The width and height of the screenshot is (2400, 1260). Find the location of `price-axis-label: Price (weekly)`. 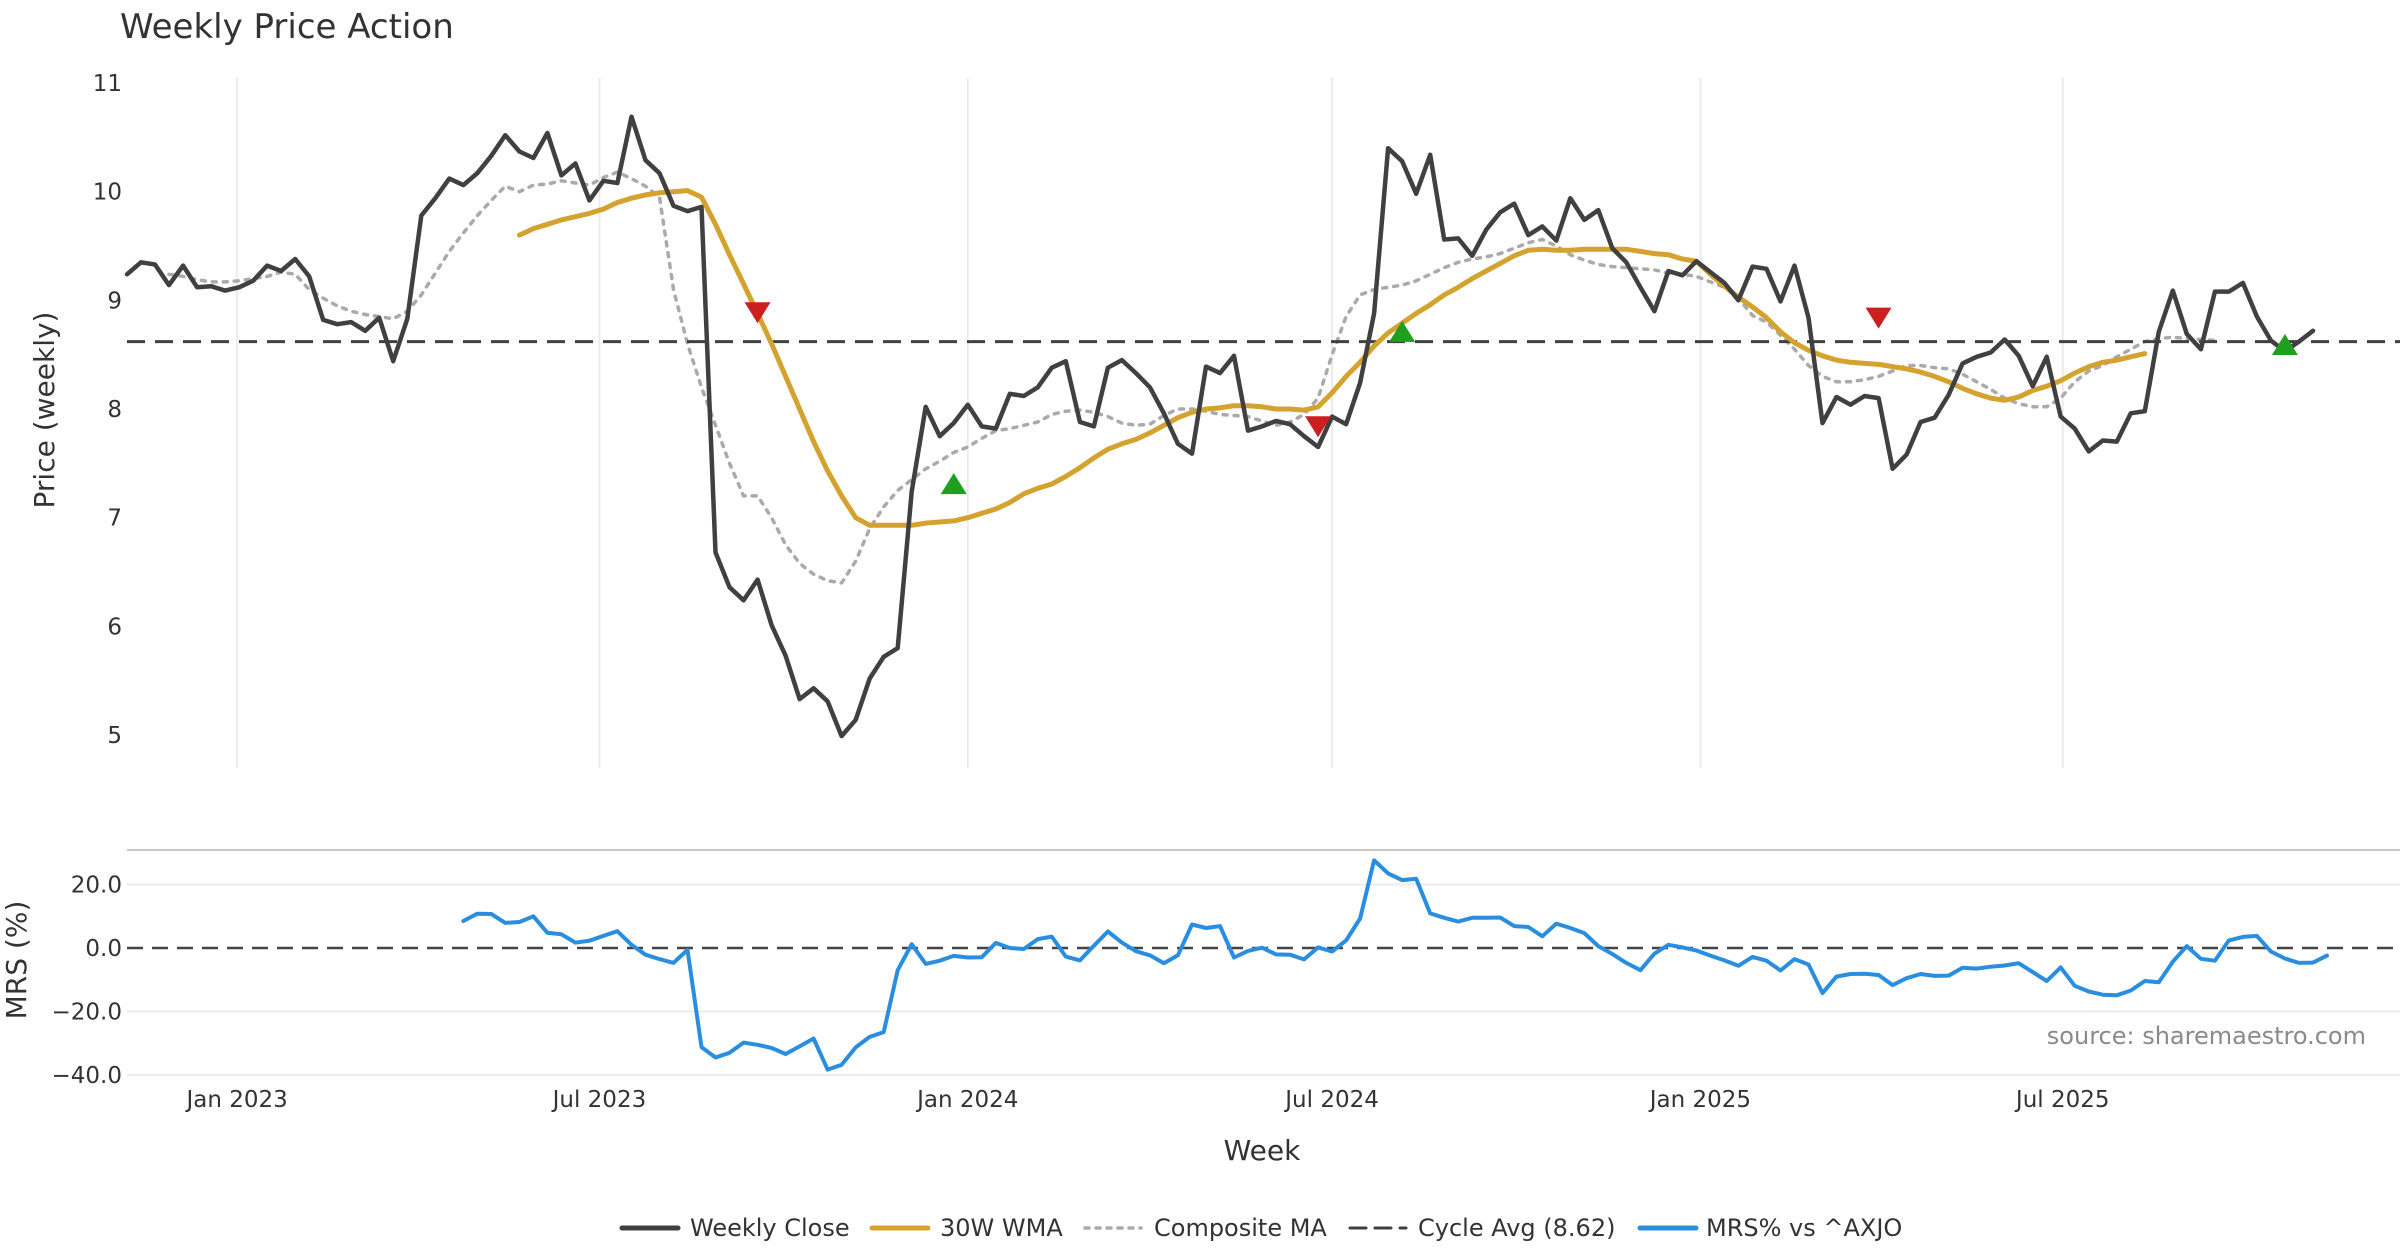

price-axis-label: Price (weekly) is located at coordinates (44, 410).